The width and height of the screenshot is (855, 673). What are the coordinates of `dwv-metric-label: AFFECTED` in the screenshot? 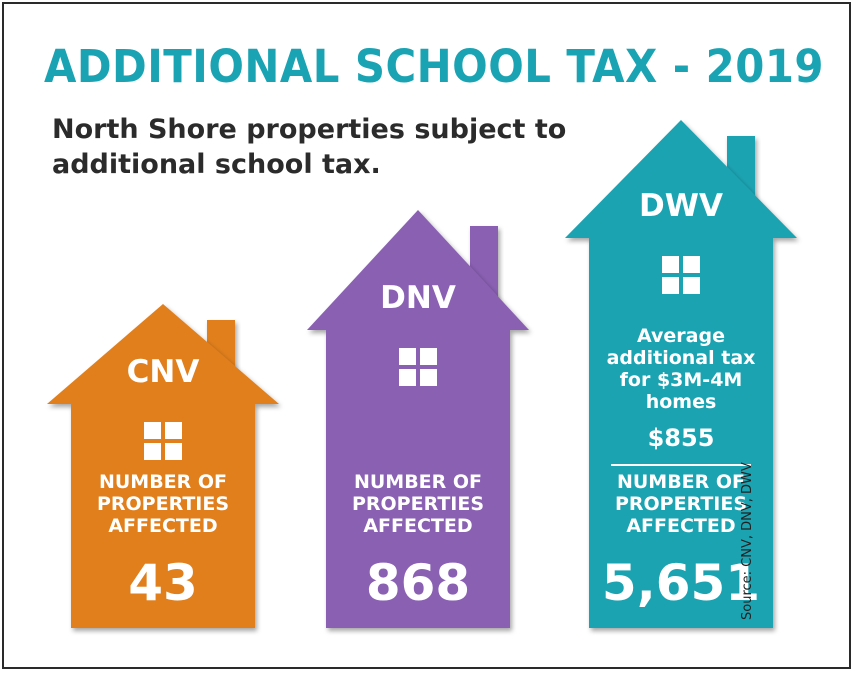 It's located at (680, 526).